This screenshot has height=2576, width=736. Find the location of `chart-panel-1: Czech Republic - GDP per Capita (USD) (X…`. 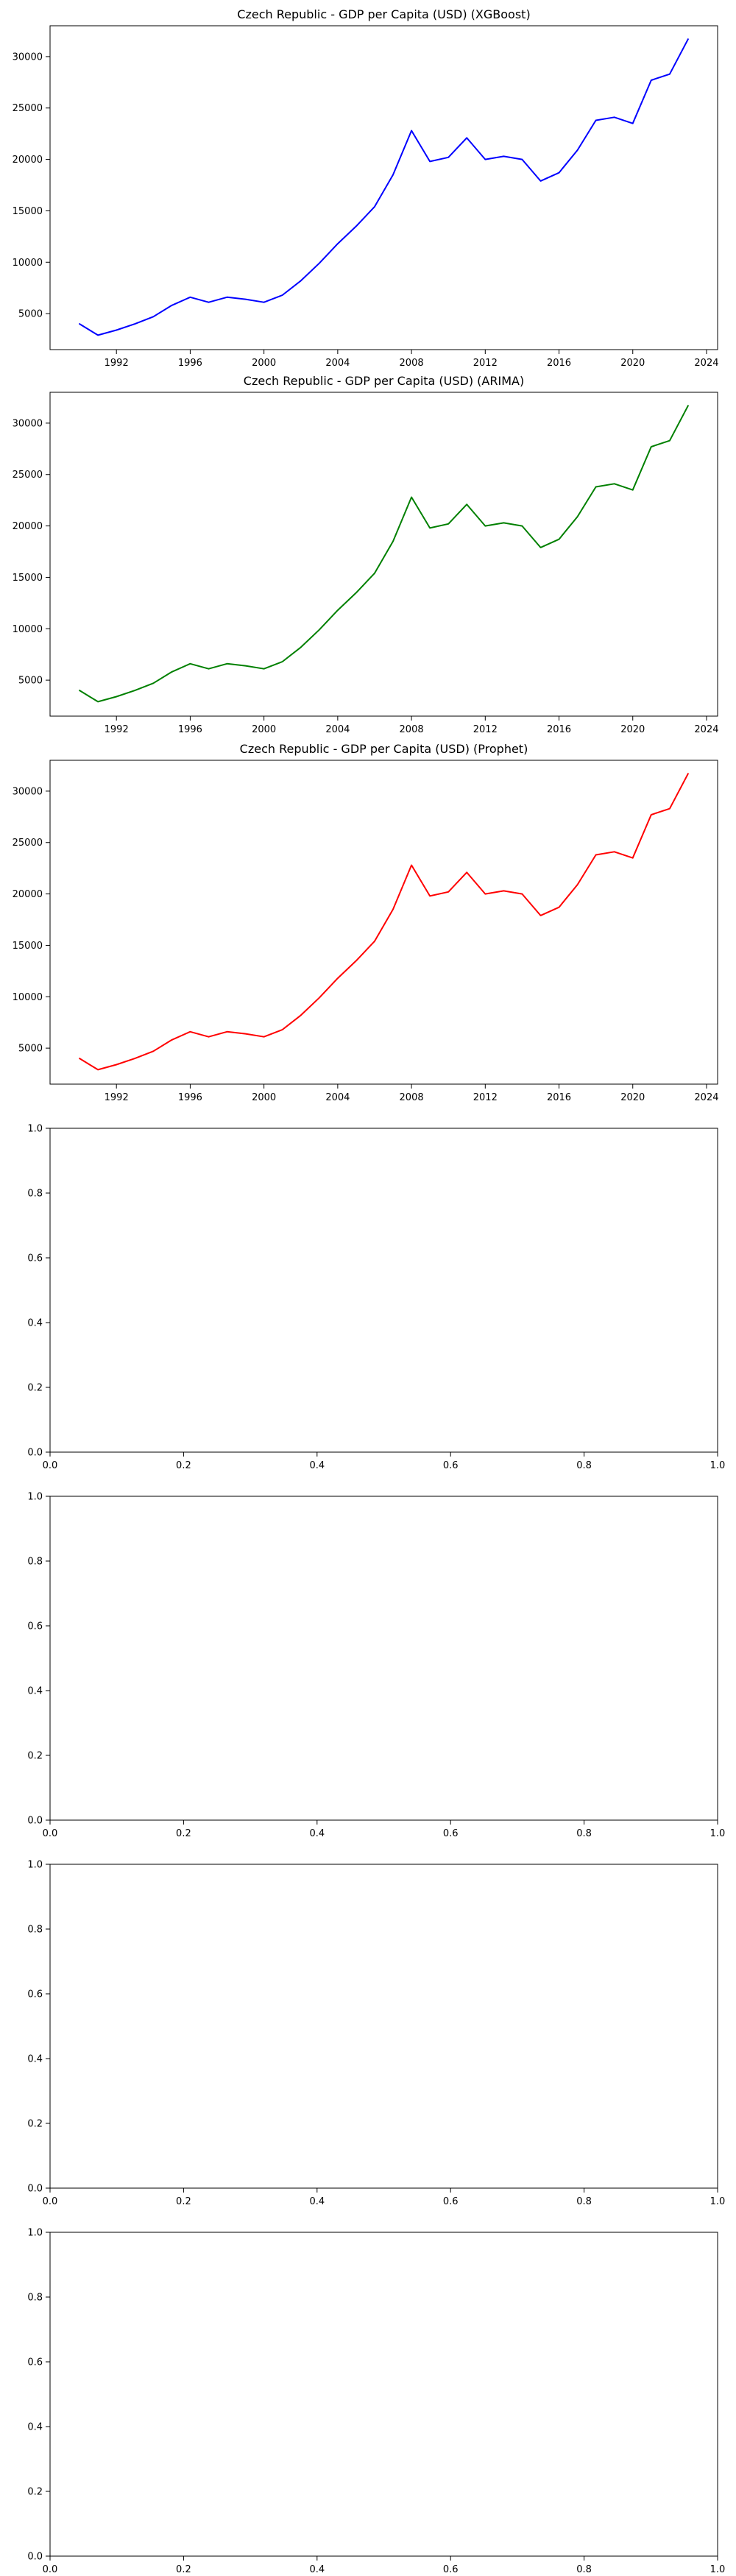

chart-panel-1: Czech Republic - GDP per Capita (USD) (X… is located at coordinates (366, 188).